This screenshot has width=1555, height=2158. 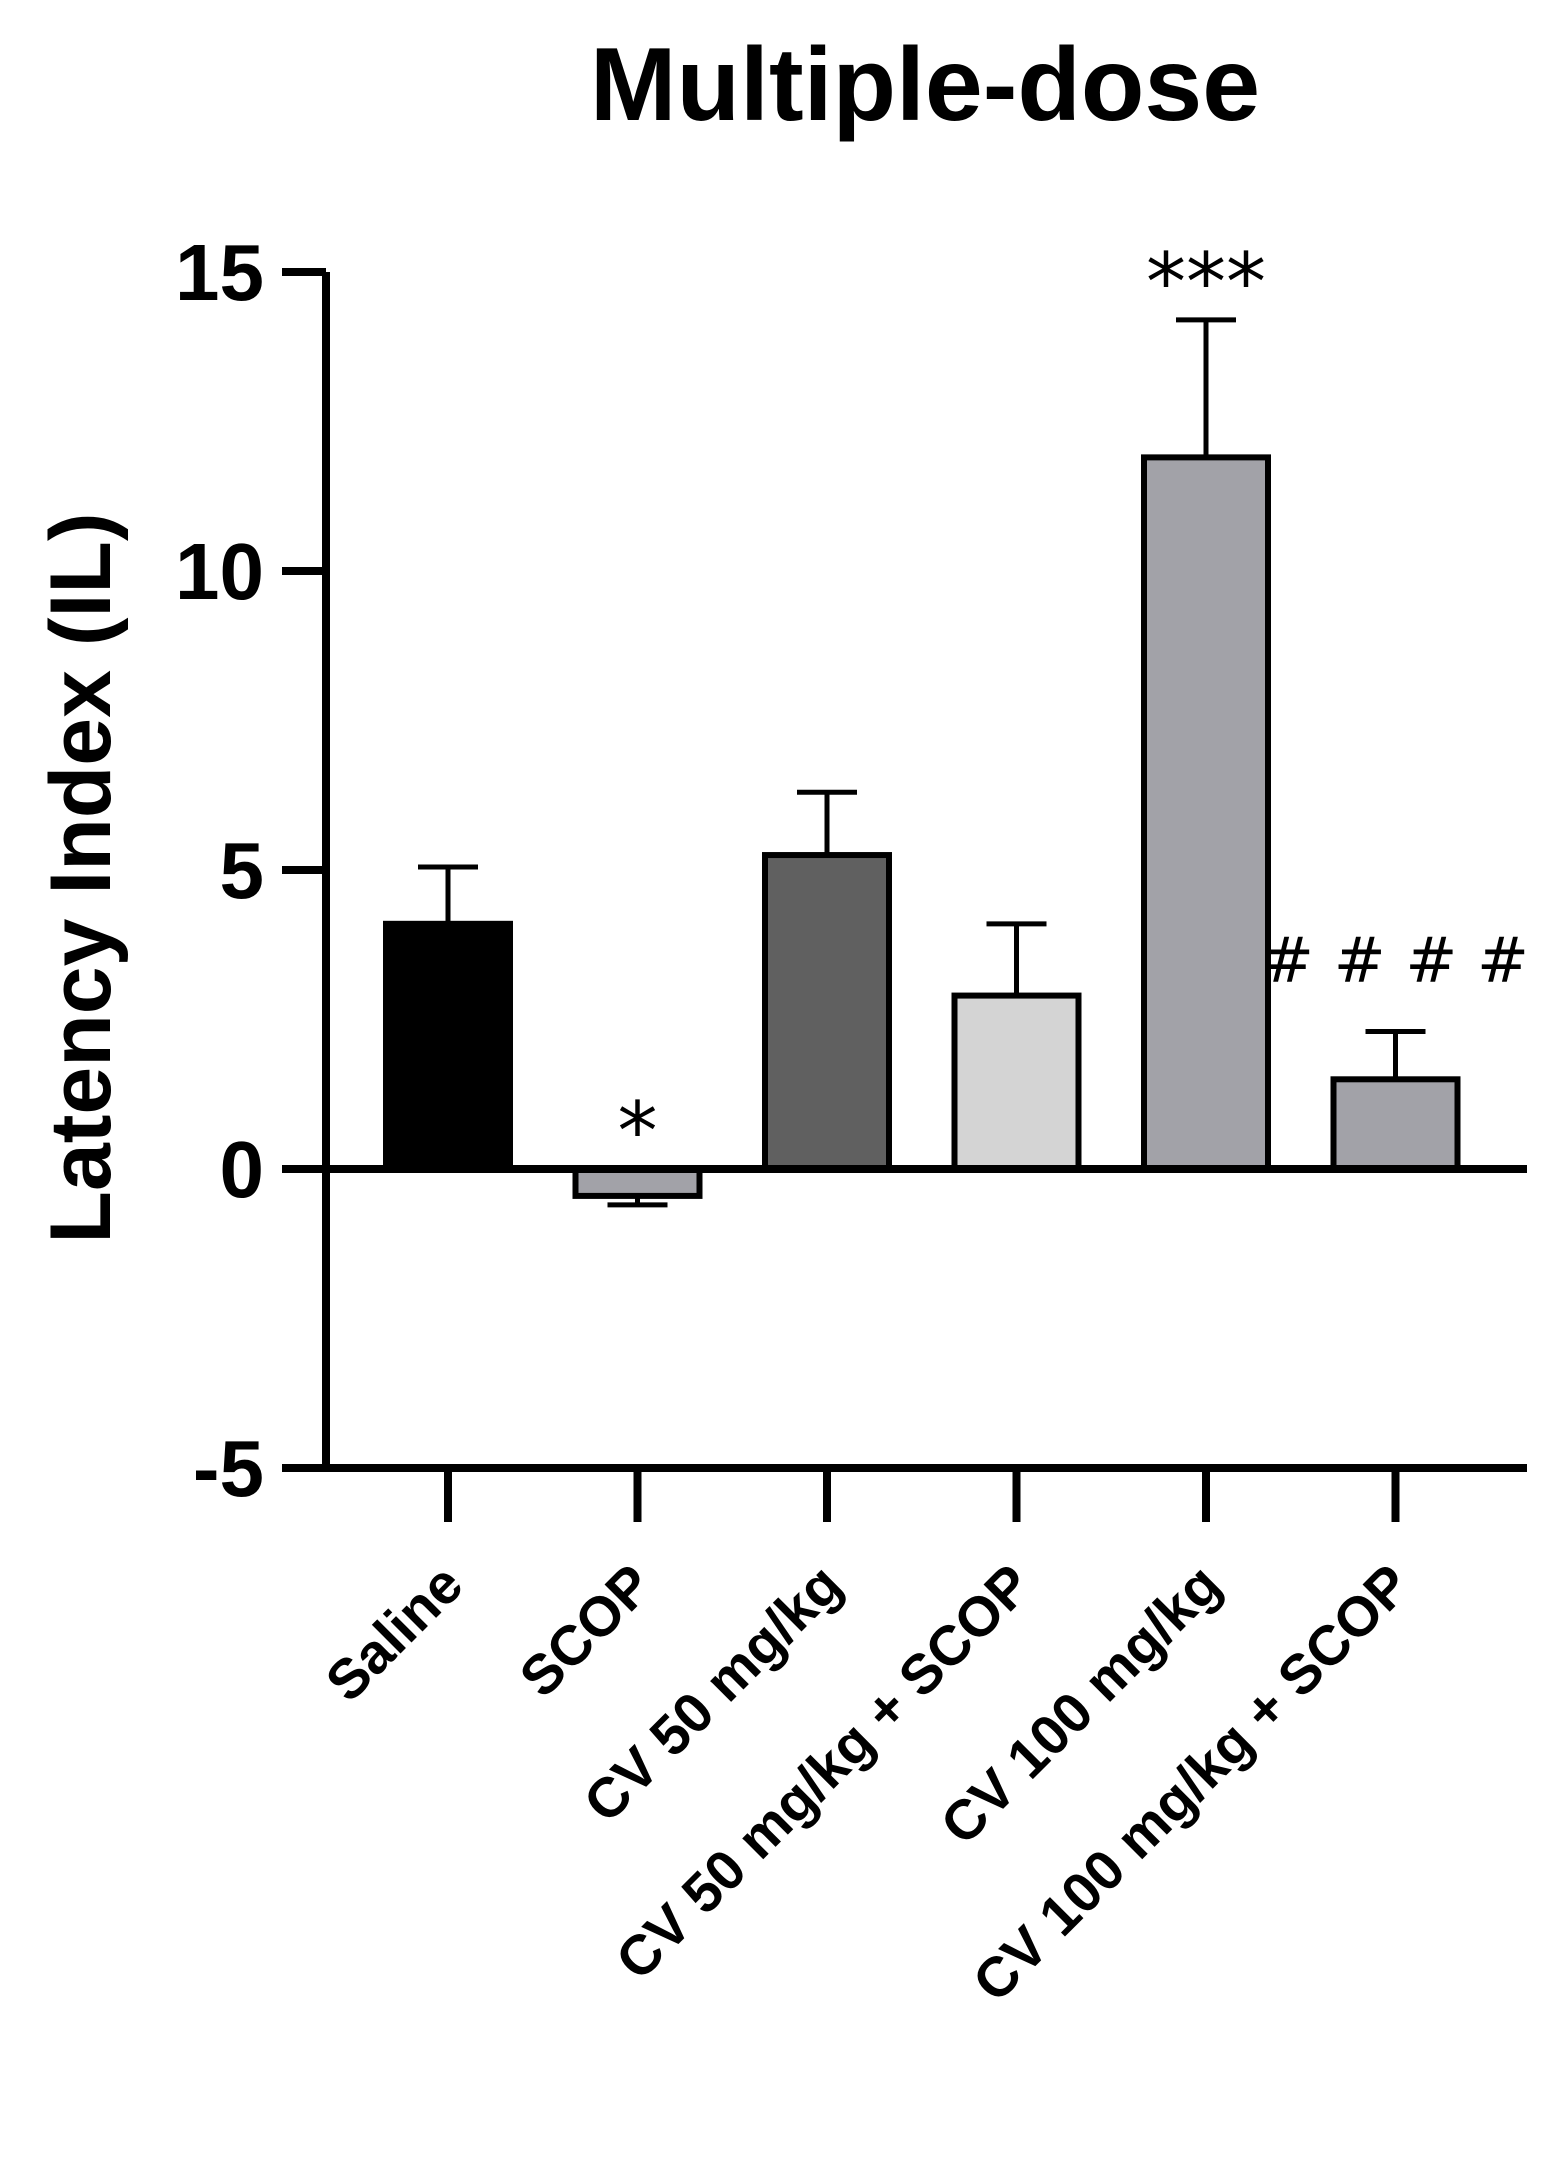 What do you see at coordinates (925, 85) in the screenshot?
I see `chart-title: Multiple-dose` at bounding box center [925, 85].